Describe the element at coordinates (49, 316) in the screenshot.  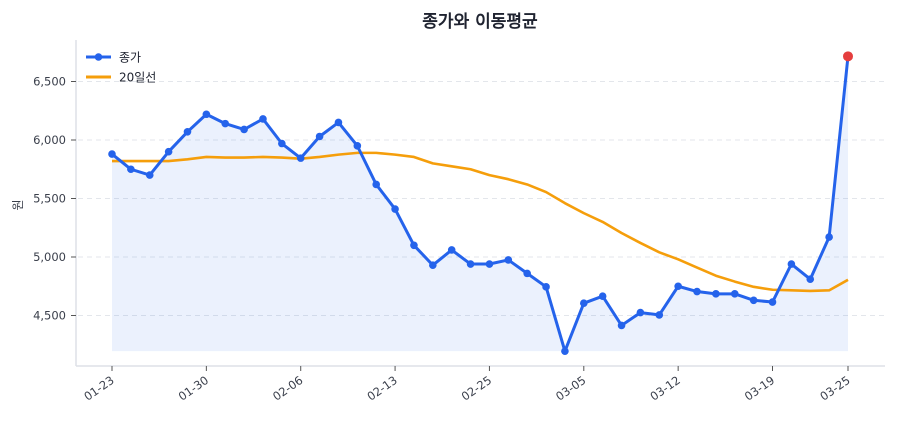
I see `y-tick-label: 4,500` at that location.